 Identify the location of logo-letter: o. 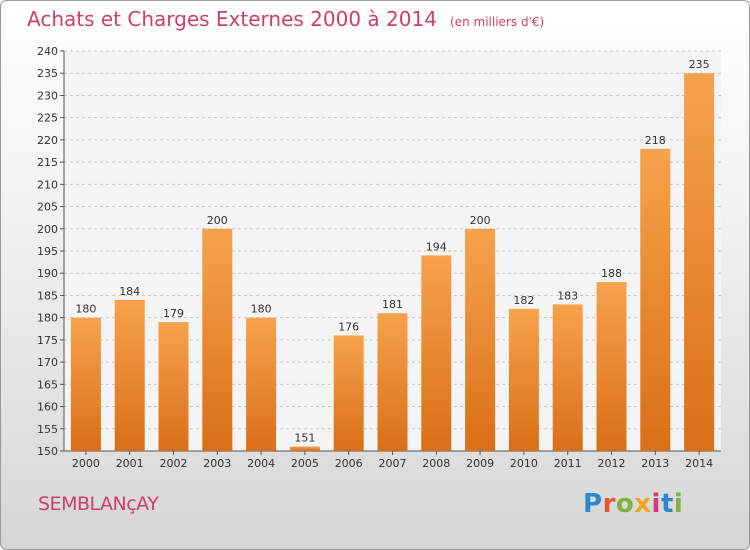
(625, 504).